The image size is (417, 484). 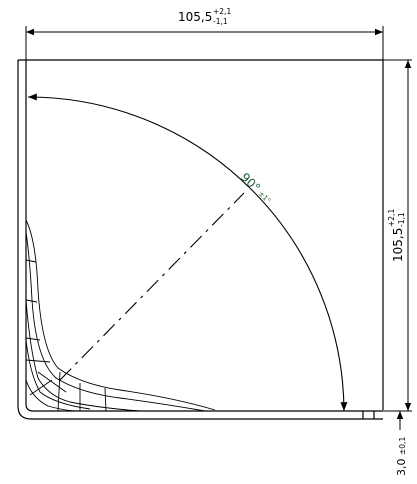 What do you see at coordinates (401, 219) in the screenshot?
I see `right-dimension-tol-lower: -1,1` at bounding box center [401, 219].